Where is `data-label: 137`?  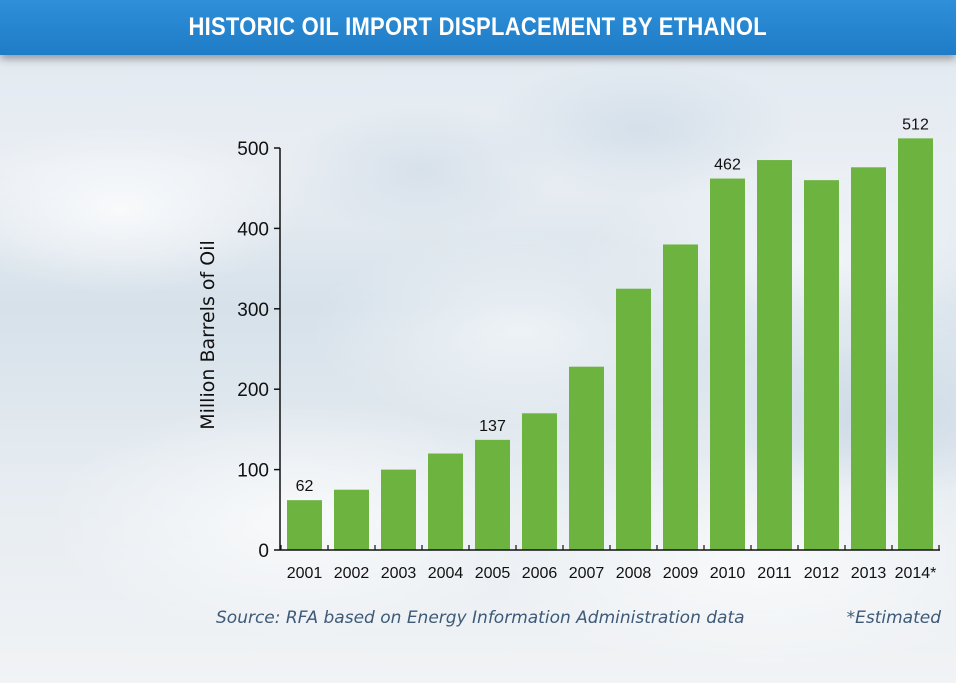
data-label: 137 is located at coordinates (492, 426).